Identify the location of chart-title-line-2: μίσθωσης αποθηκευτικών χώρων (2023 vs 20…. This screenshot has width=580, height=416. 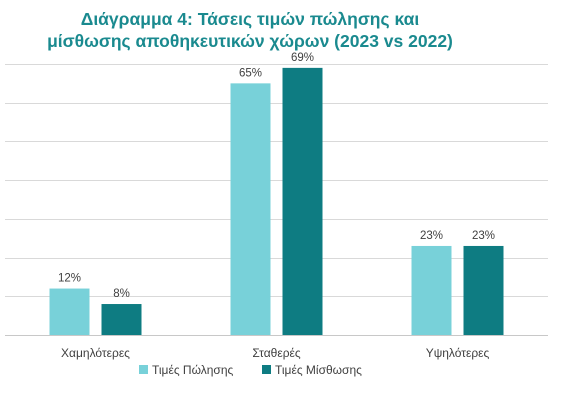
(250, 41).